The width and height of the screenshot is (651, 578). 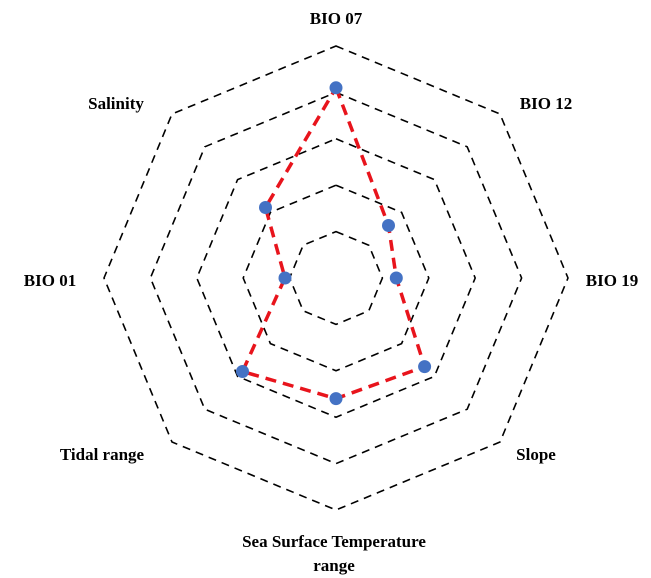 I want to click on axis-label-bio-01: BIO 01, so click(x=50, y=280).